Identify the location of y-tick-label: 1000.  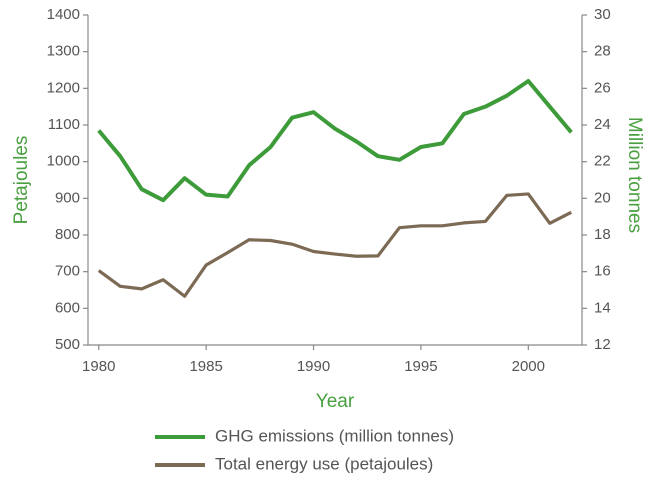
(63, 161).